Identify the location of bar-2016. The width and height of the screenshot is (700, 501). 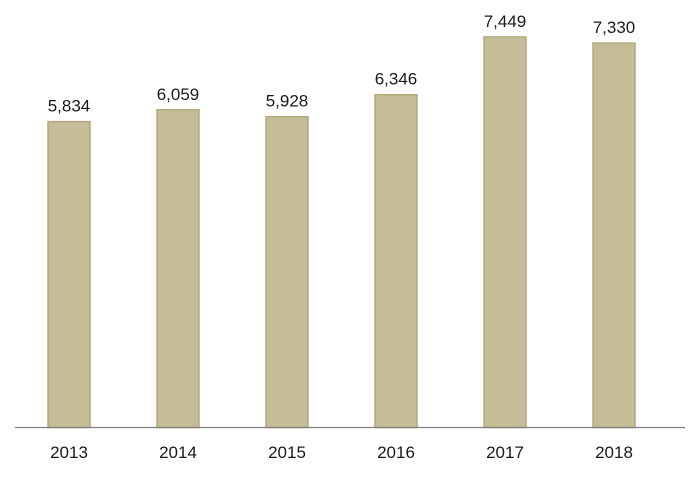
(396, 261).